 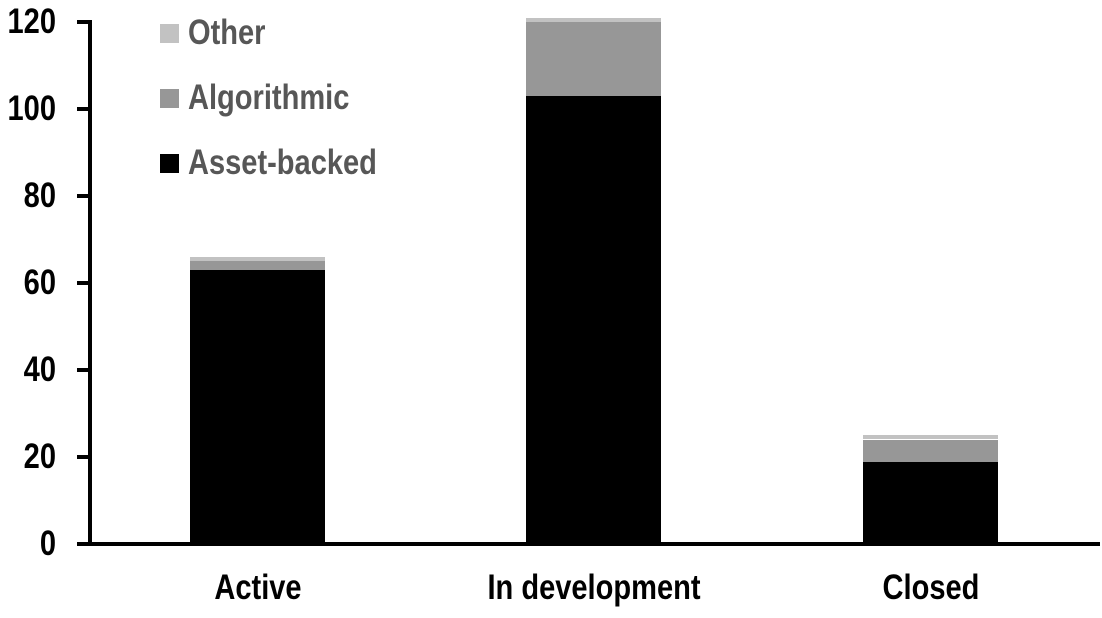 I want to click on legend-label: Other, so click(x=227, y=32).